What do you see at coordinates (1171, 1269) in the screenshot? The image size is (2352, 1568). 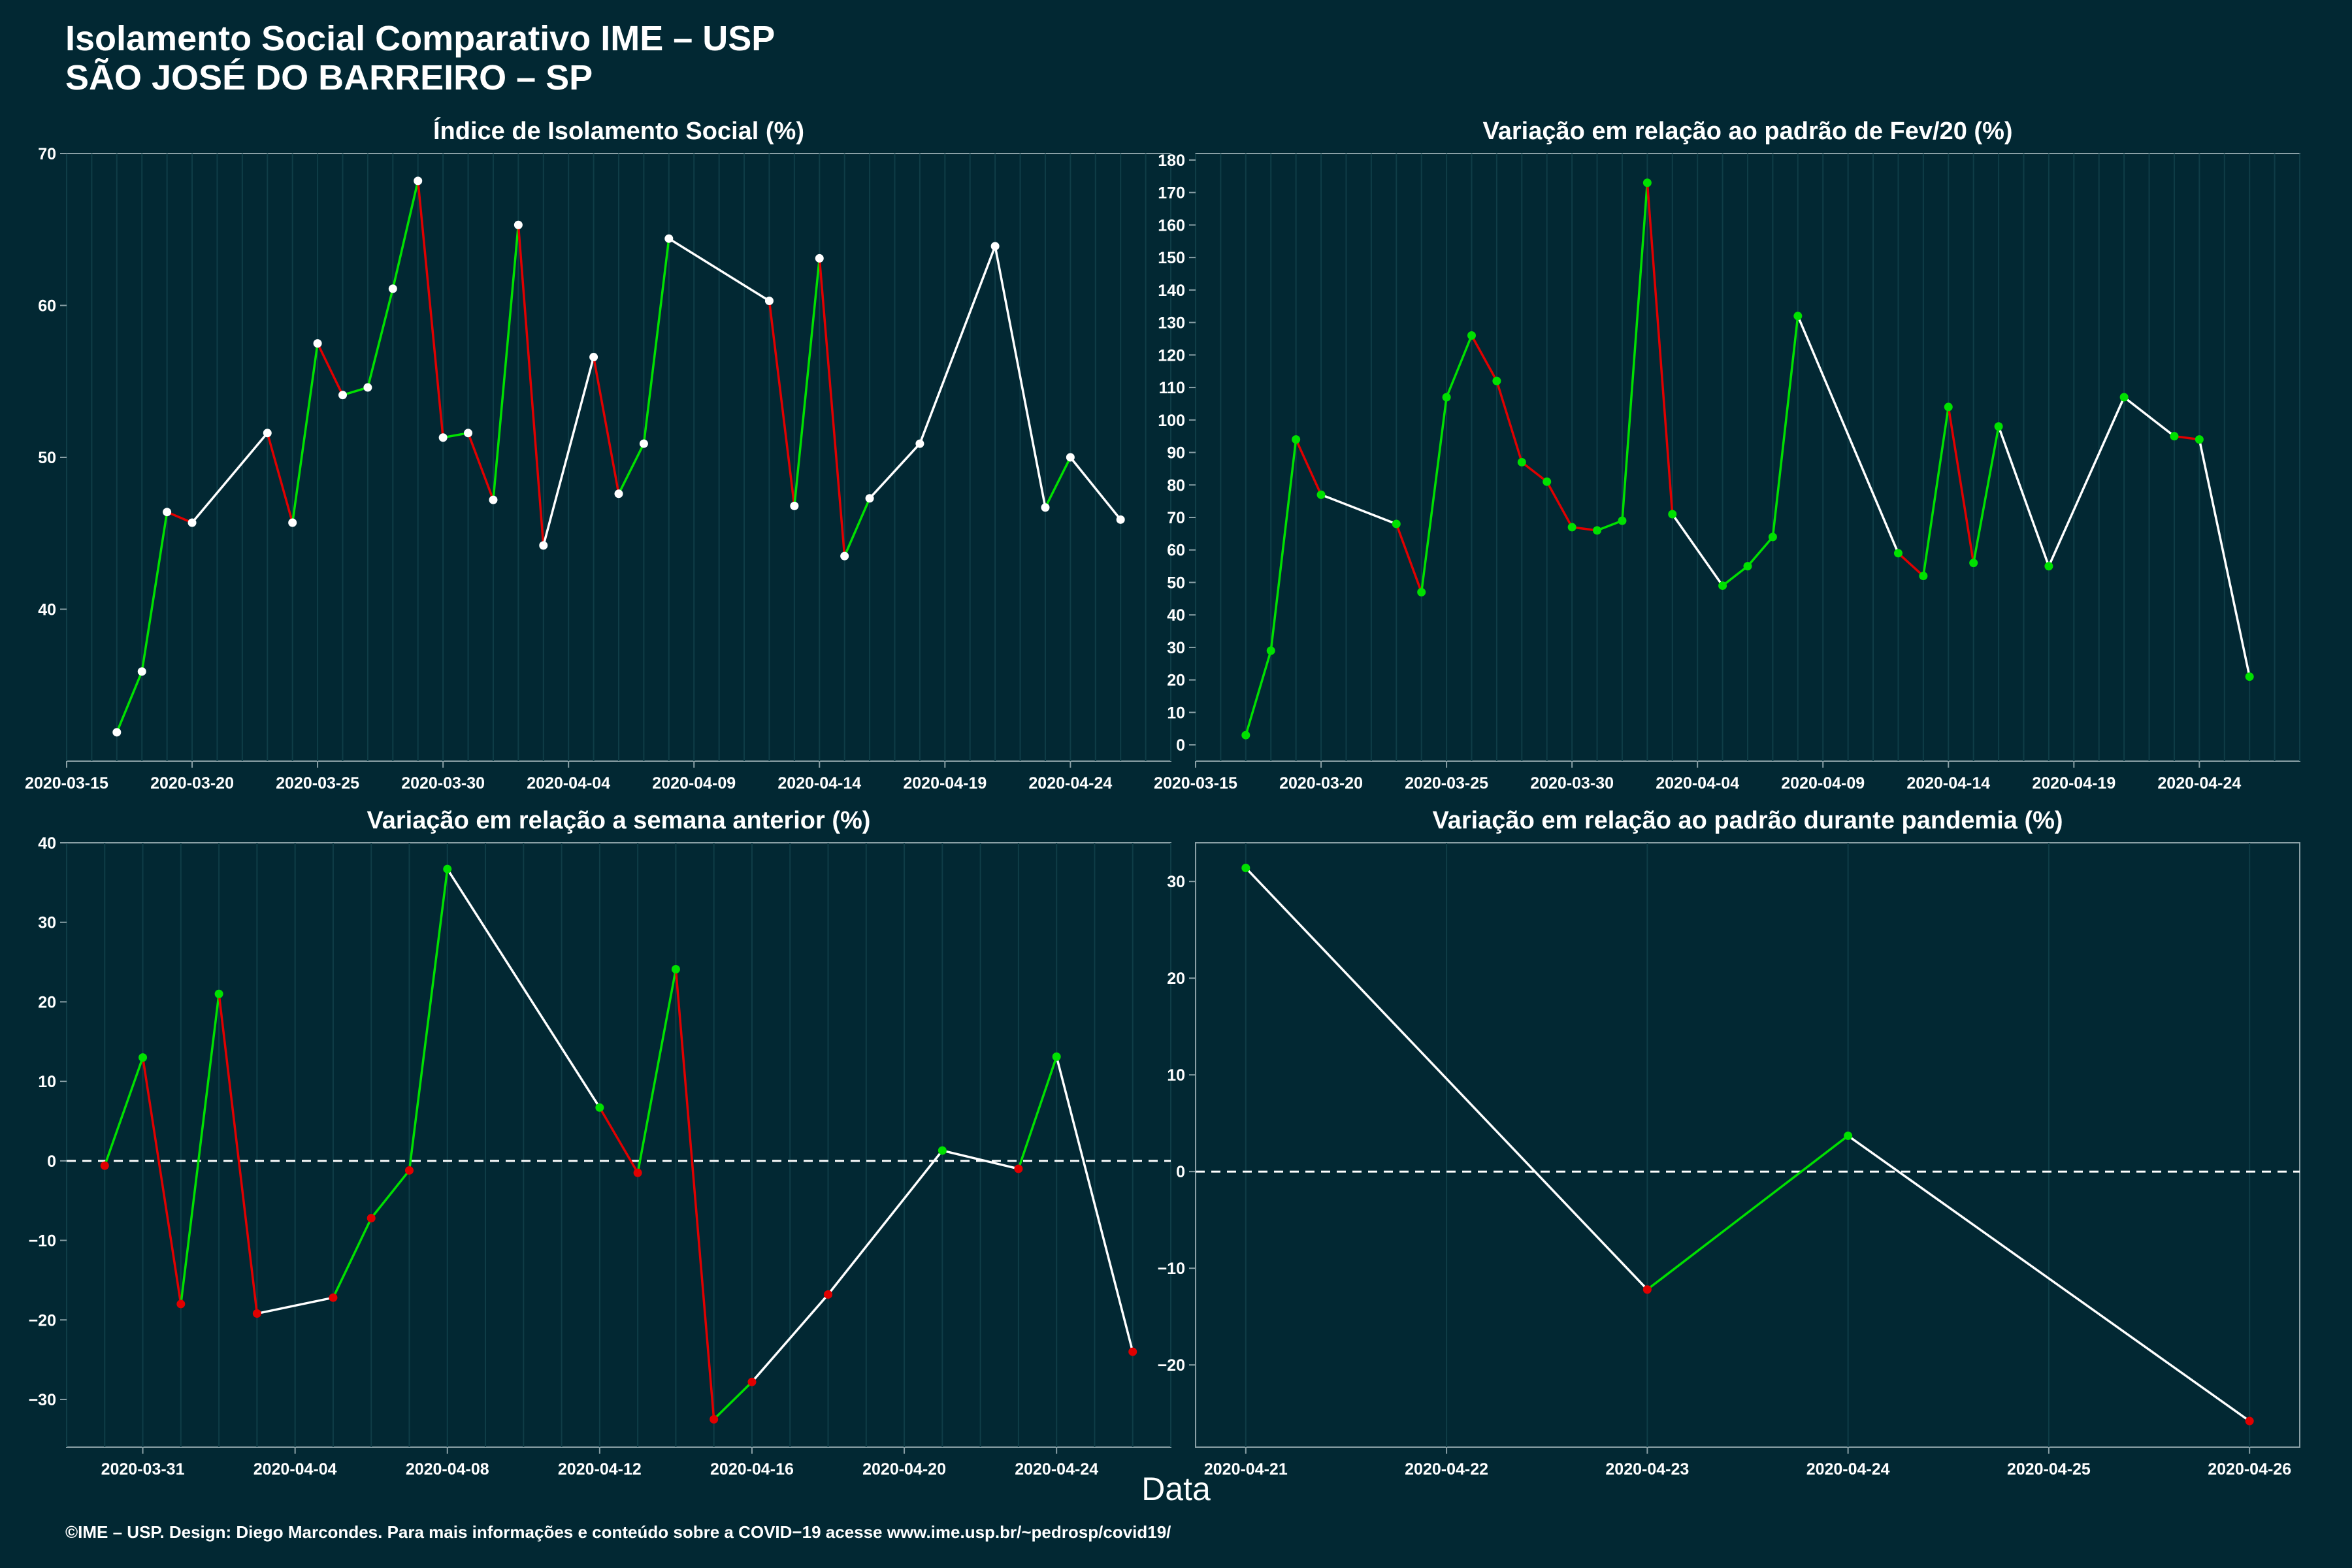 I see `y-tick-label: −10` at bounding box center [1171, 1269].